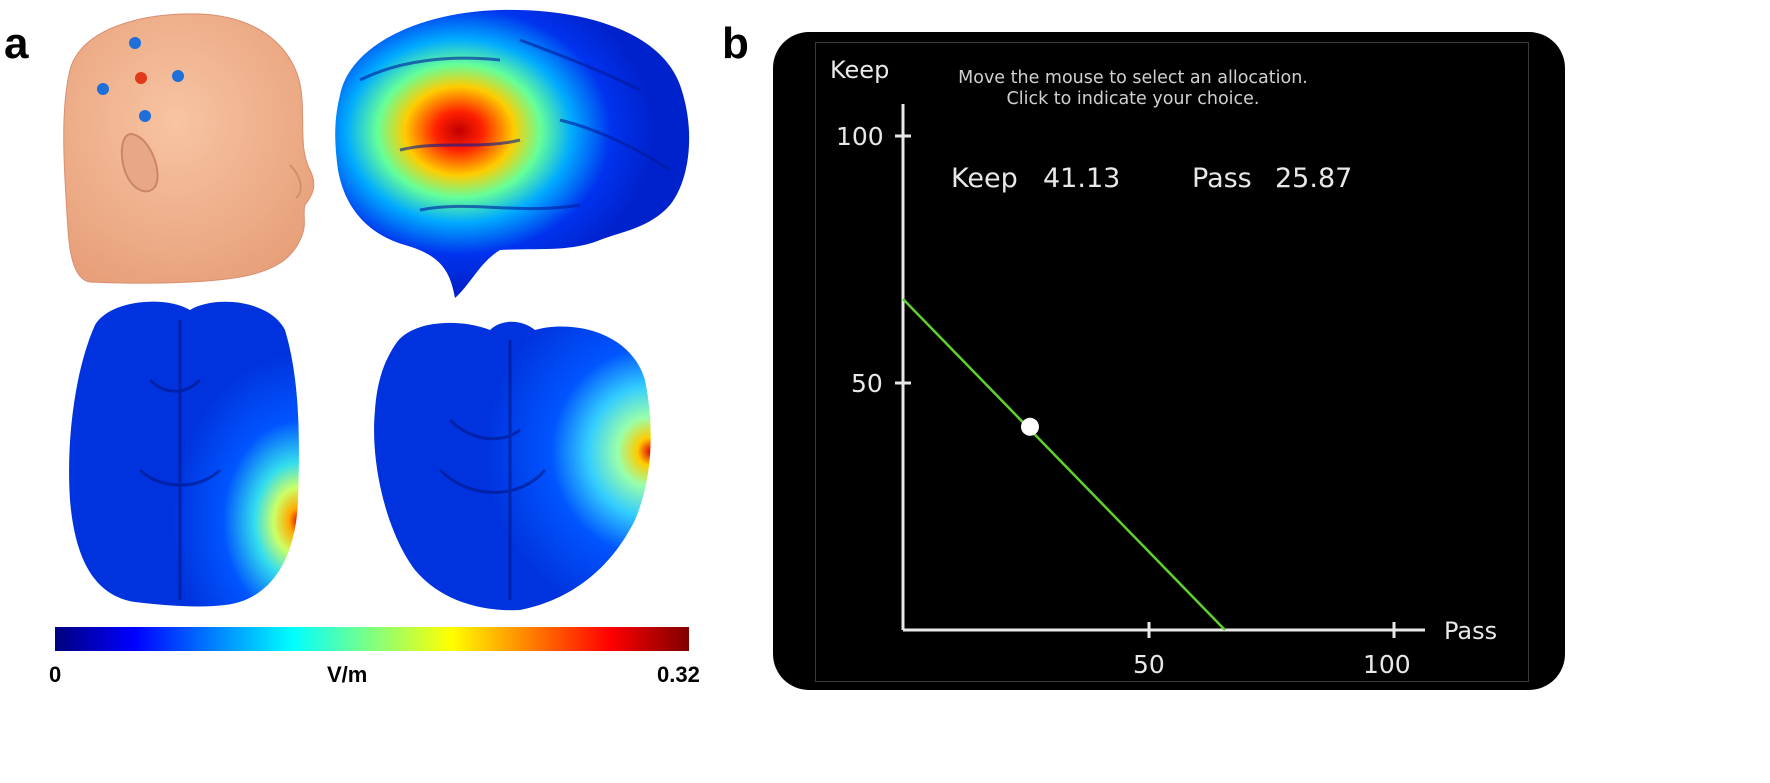 Image resolution: width=1770 pixels, height=783 pixels. Describe the element at coordinates (1030, 426) in the screenshot. I see `selected-allocation-marker` at that location.